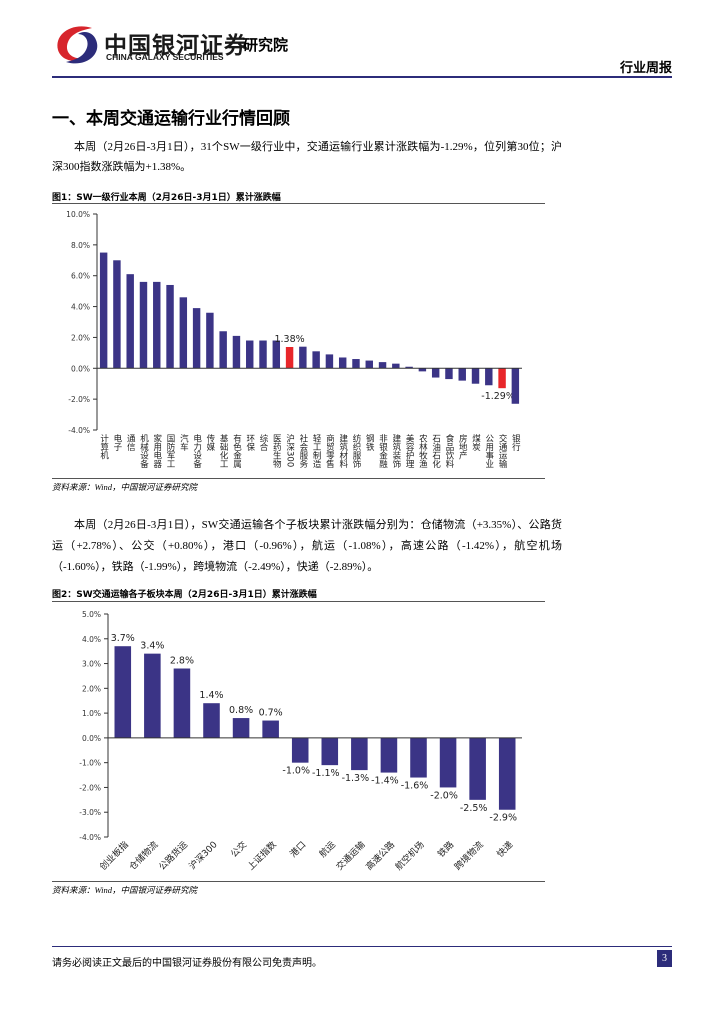 This screenshot has width=724, height=1024. Describe the element at coordinates (489, 451) in the screenshot. I see `x-tick-label: 公用事业` at that location.